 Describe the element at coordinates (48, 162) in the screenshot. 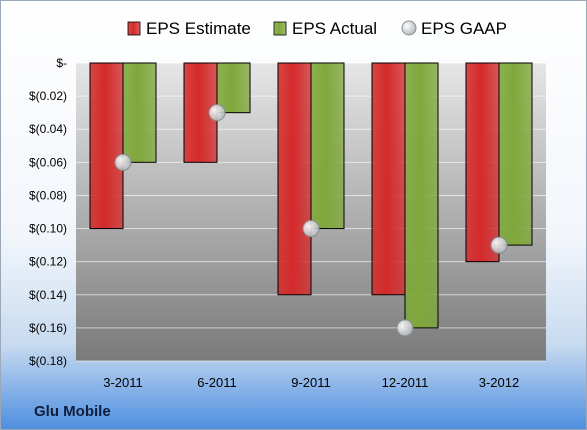

I see `y-tick-label: $(0.06)` at that location.